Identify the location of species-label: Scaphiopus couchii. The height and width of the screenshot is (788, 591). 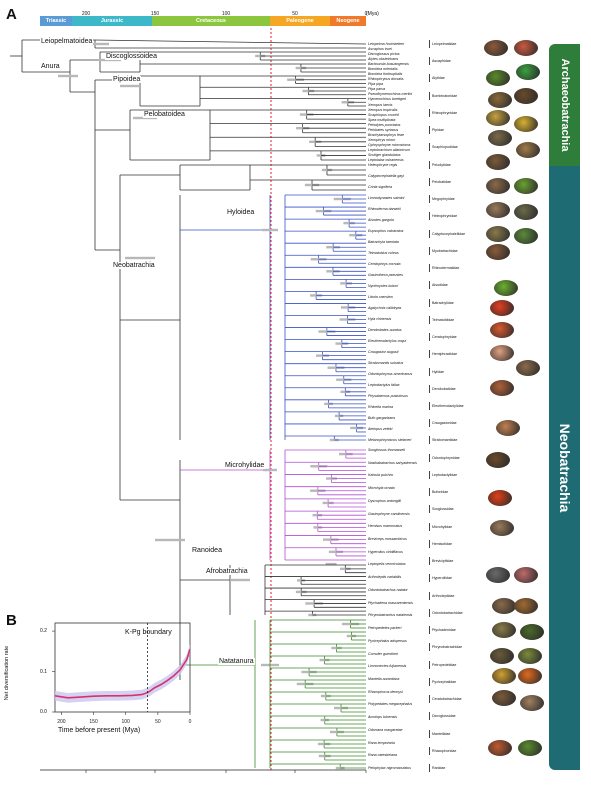
(383, 114).